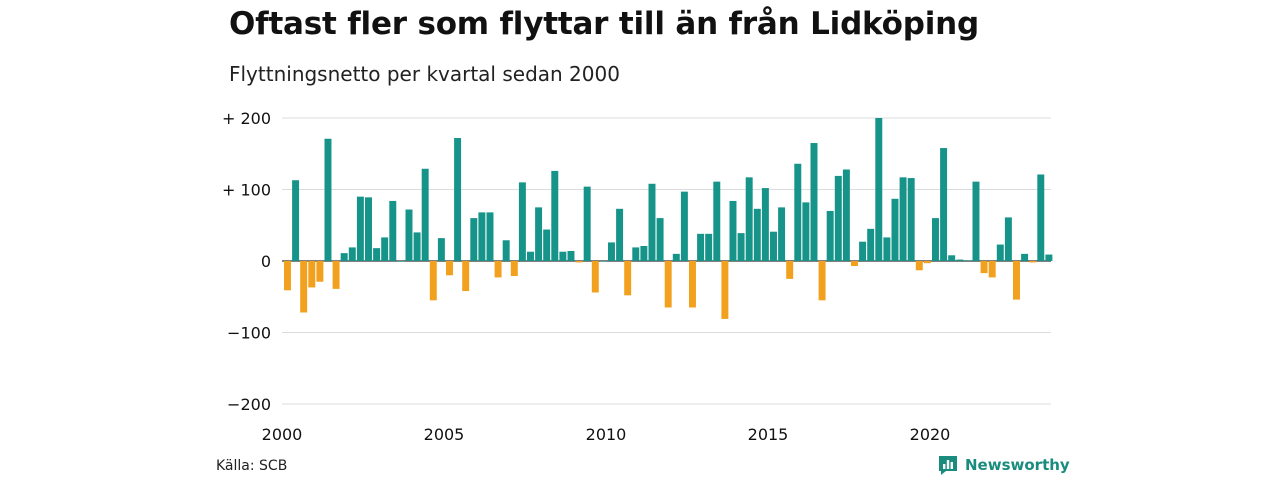  What do you see at coordinates (252, 466) in the screenshot?
I see `source-label: Källa: SCB` at bounding box center [252, 466].